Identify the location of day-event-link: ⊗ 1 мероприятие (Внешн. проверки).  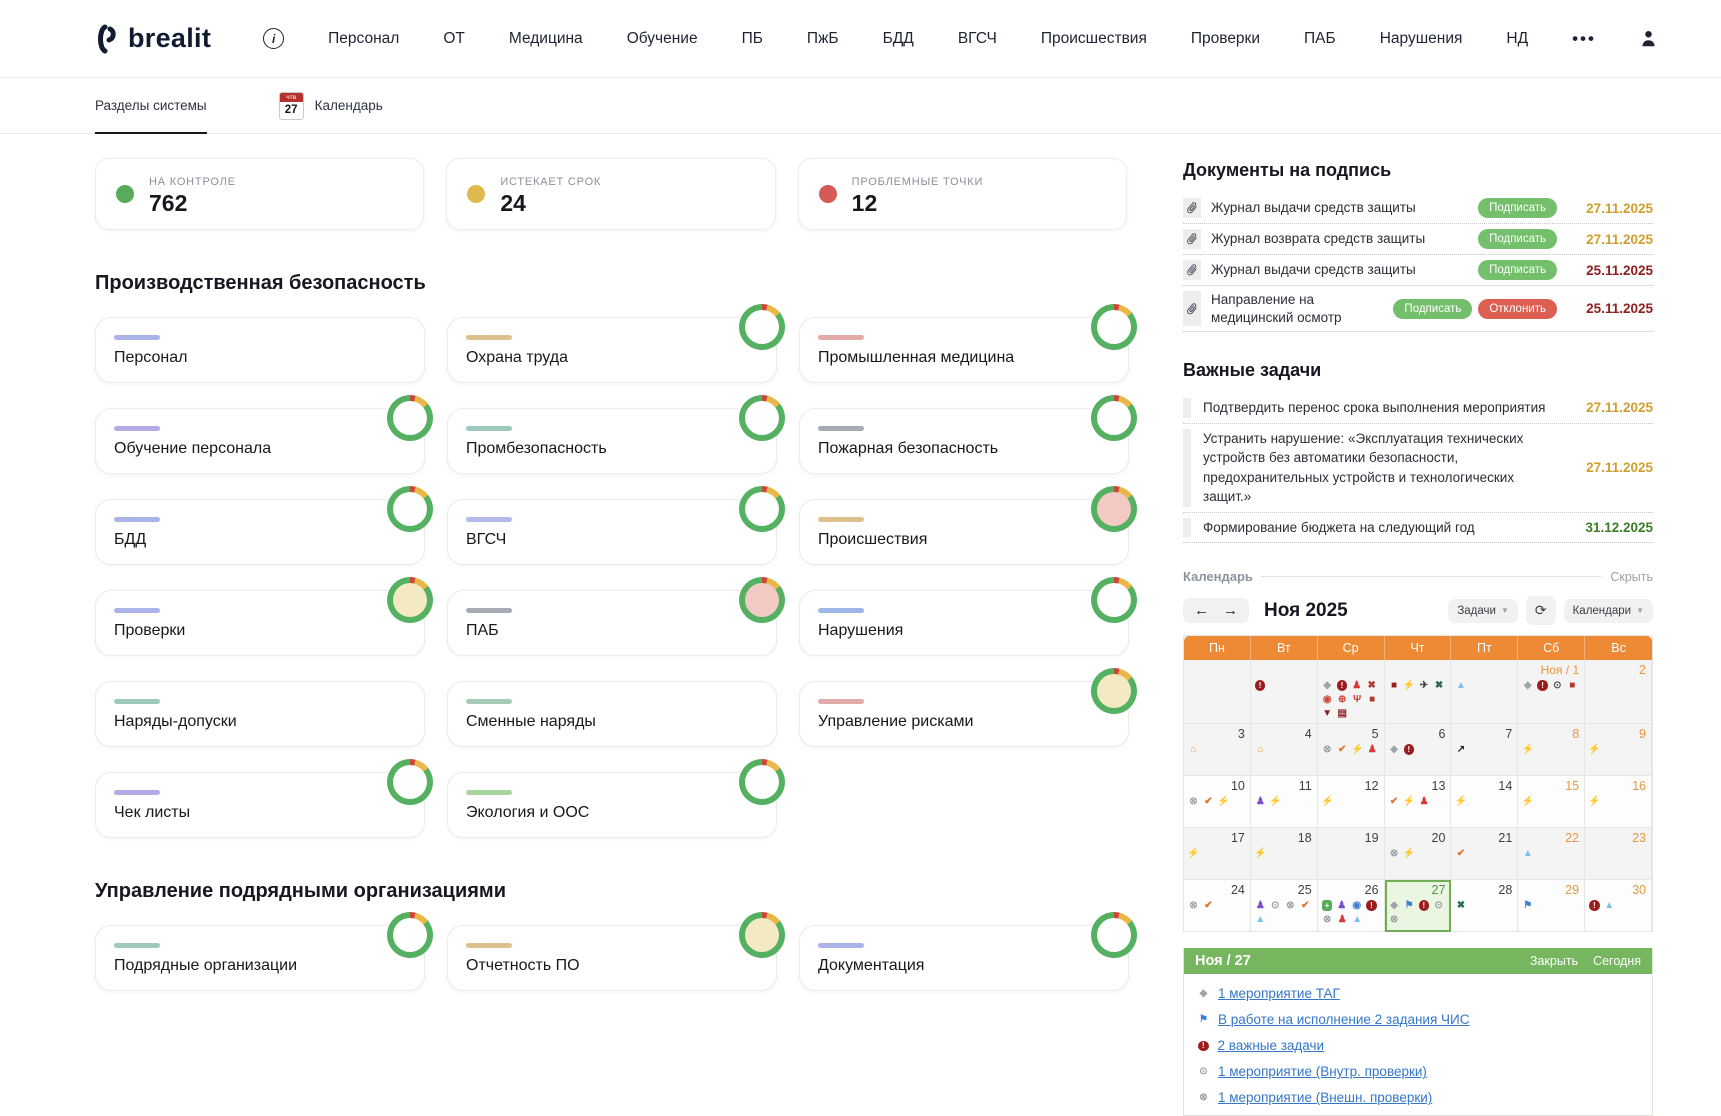
(1422, 1097).